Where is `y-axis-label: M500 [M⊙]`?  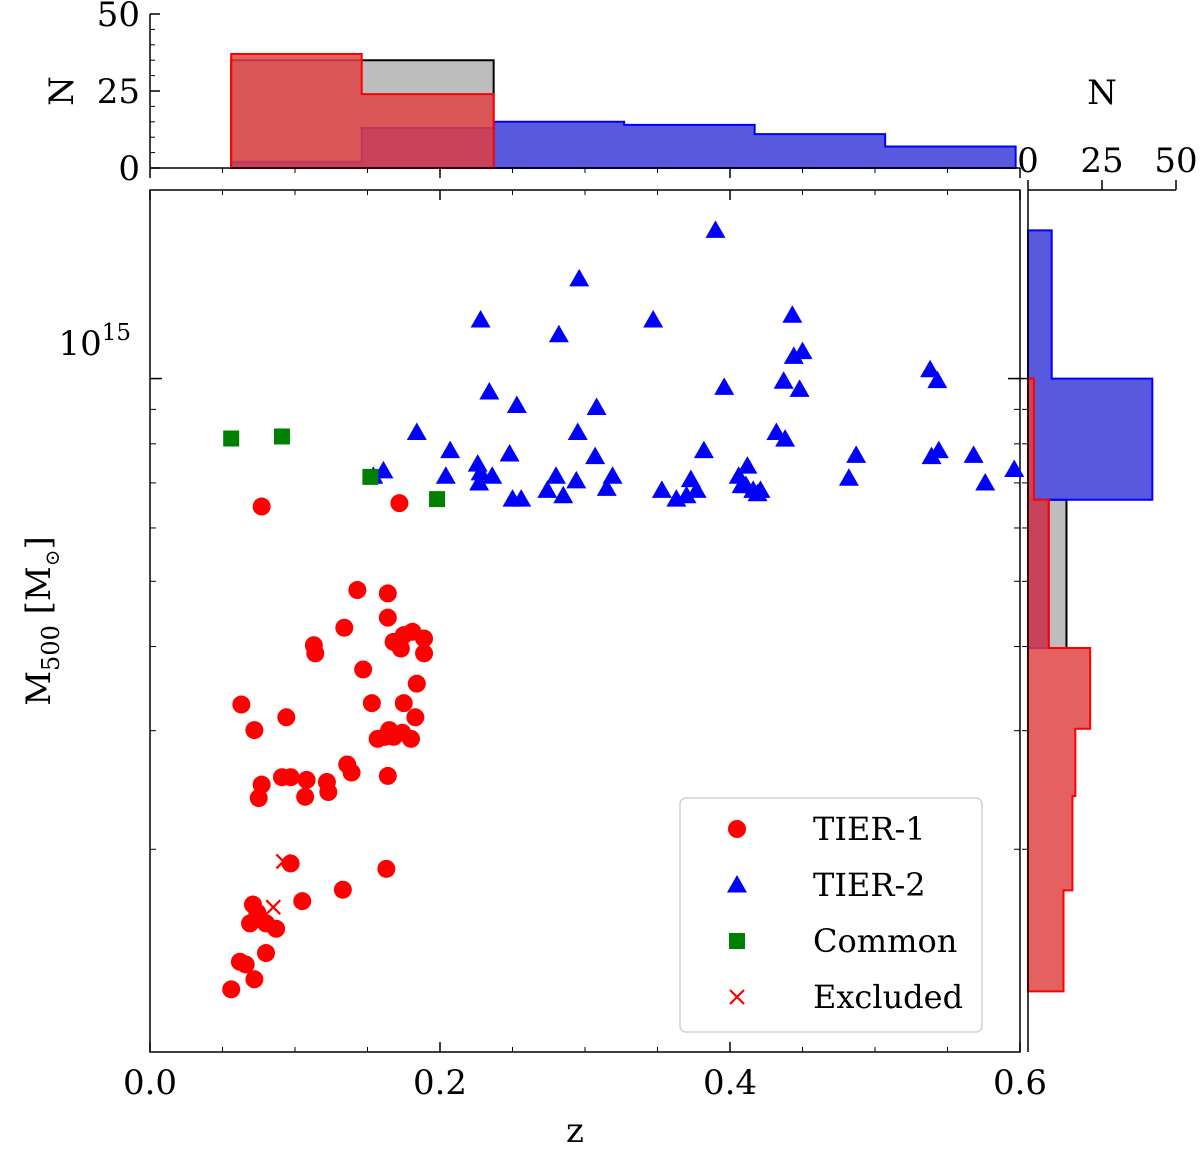
y-axis-label: M500 [M⊙] is located at coordinates (42, 621).